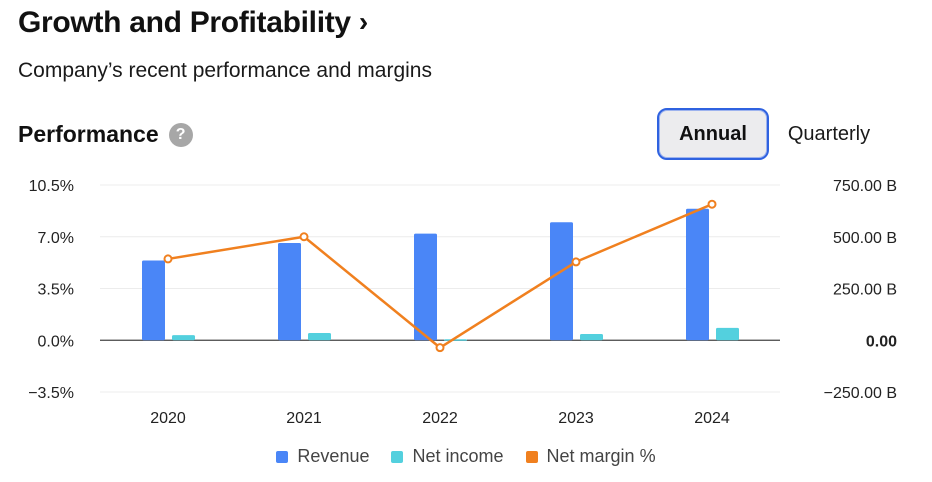 The image size is (932, 482). I want to click on legend-net-margin: Net margin %, so click(590, 456).